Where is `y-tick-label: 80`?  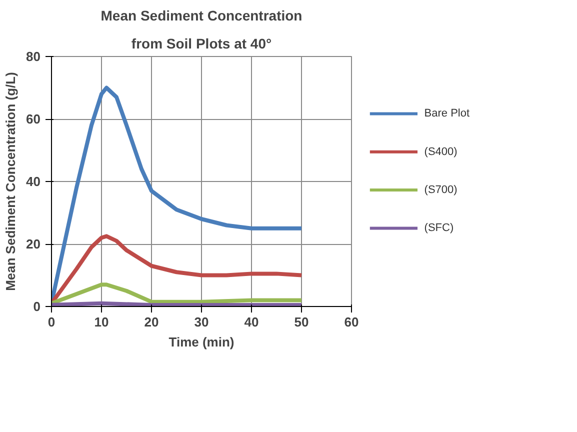
y-tick-label: 80 is located at coordinates (33, 56).